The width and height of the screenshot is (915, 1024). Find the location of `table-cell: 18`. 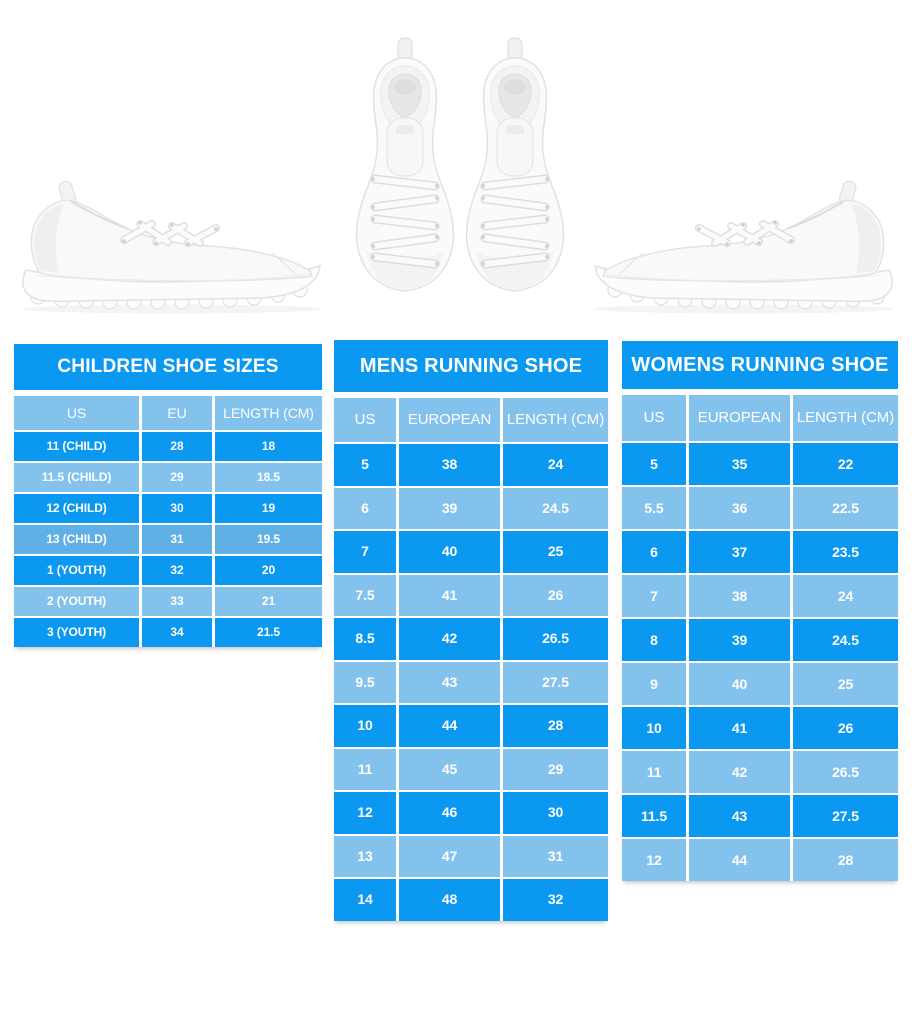

table-cell: 18 is located at coordinates (268, 446).